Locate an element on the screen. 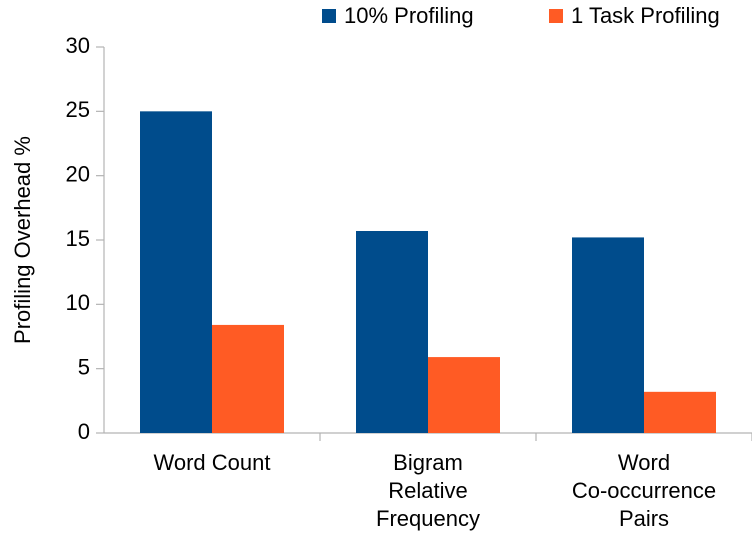  x-tick-label: Co-occurrence is located at coordinates (644, 490).